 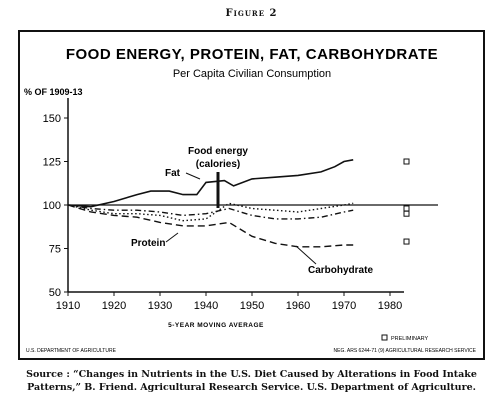 What do you see at coordinates (252, 74) in the screenshot?
I see `chart-subtitle: Per Capita Civilian Consumption` at bounding box center [252, 74].